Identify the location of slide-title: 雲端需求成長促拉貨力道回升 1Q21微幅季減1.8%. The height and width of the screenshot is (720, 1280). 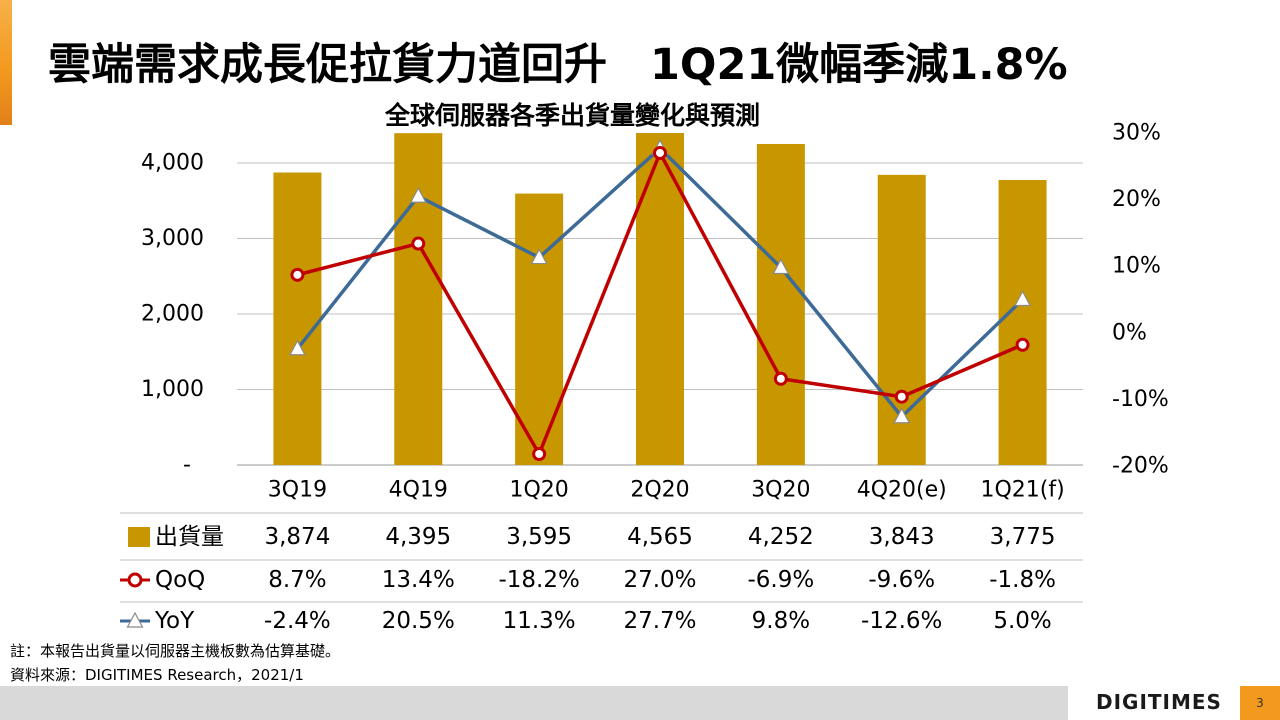
(558, 65).